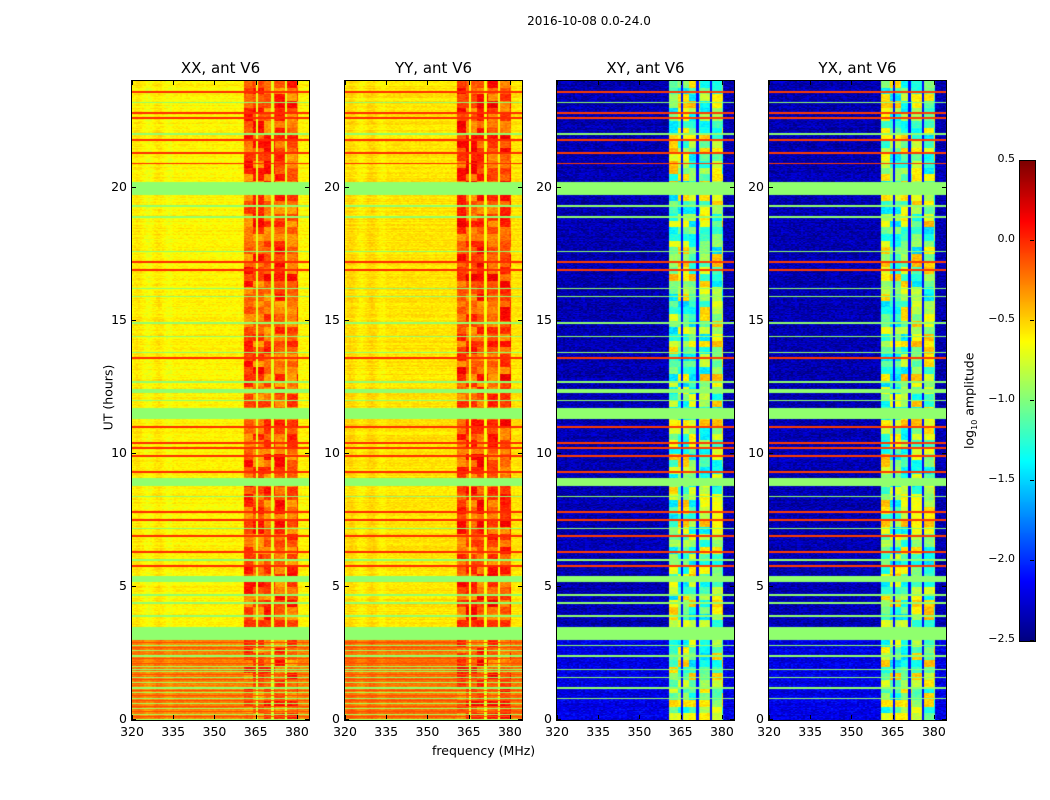 Image resolution: width=1050 pixels, height=800 pixels. I want to click on colorbar-label-main: log, so click(969, 439).